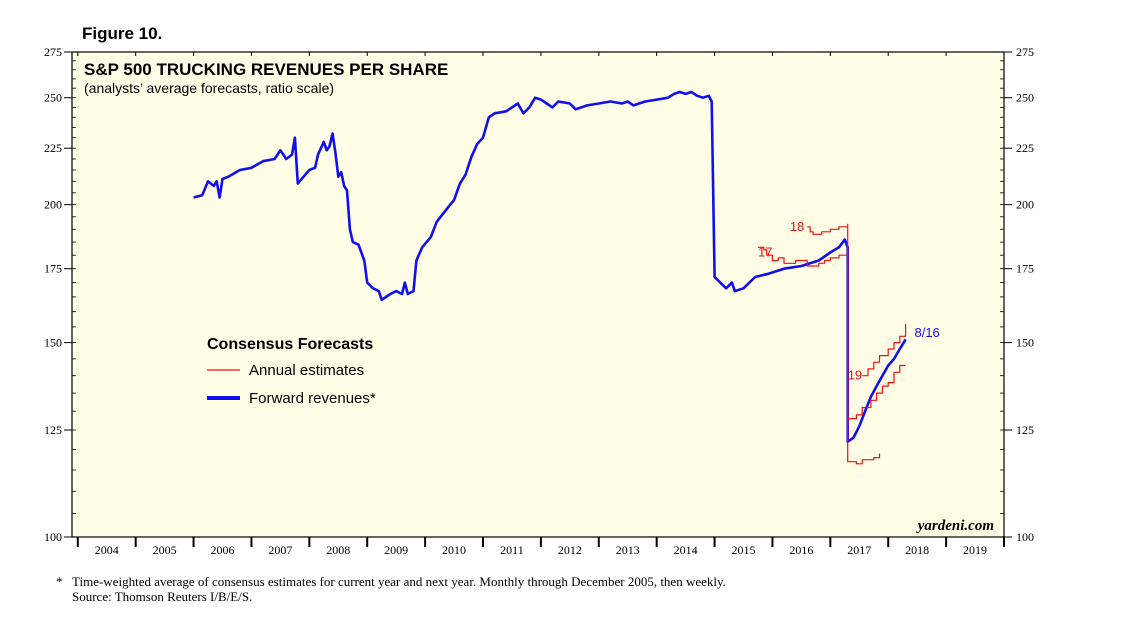  Describe the element at coordinates (53, 148) in the screenshot. I see `y-tick-label-left: 225` at that location.